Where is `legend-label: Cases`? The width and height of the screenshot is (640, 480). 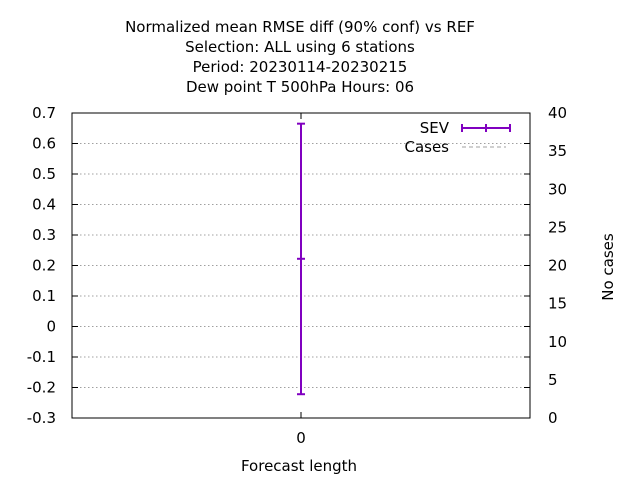
legend-label: Cases is located at coordinates (426, 147).